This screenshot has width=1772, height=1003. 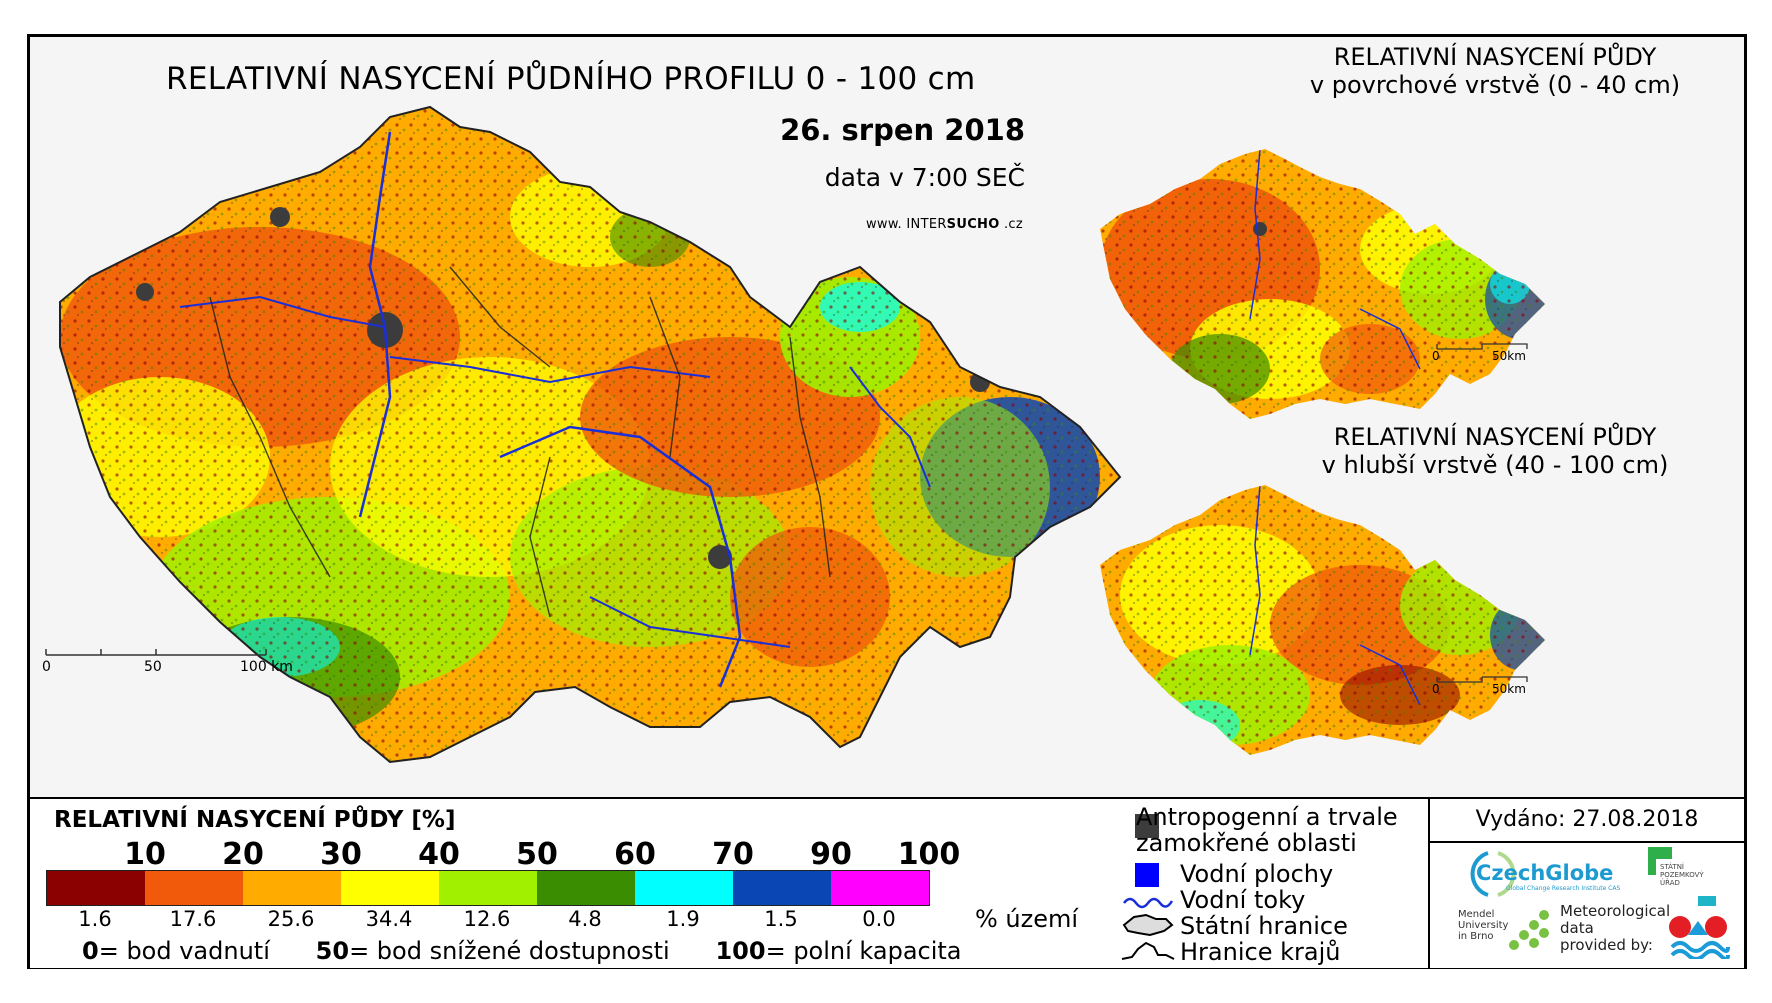 I want to click on area-unit-label: % území, so click(x=1027, y=919).